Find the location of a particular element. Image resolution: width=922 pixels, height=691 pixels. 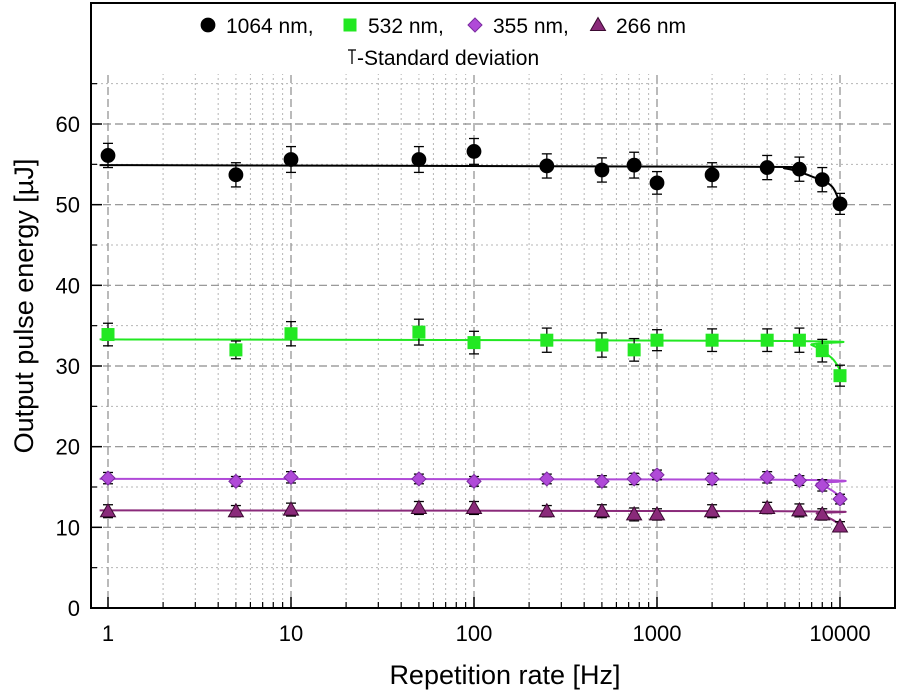

x-axis-title: Repetition rate [Hz] is located at coordinates (504, 675).